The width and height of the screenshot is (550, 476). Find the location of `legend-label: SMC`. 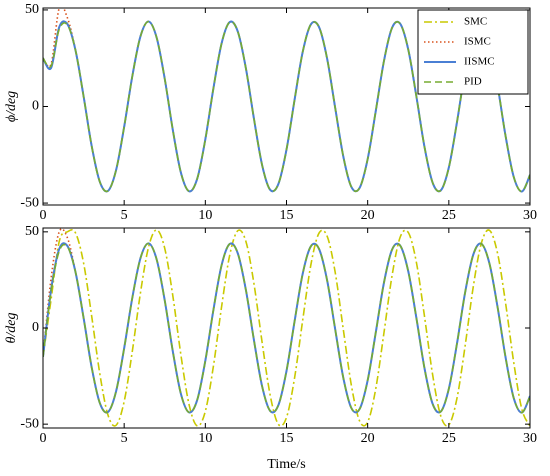

legend-label: SMC is located at coordinates (475, 22).